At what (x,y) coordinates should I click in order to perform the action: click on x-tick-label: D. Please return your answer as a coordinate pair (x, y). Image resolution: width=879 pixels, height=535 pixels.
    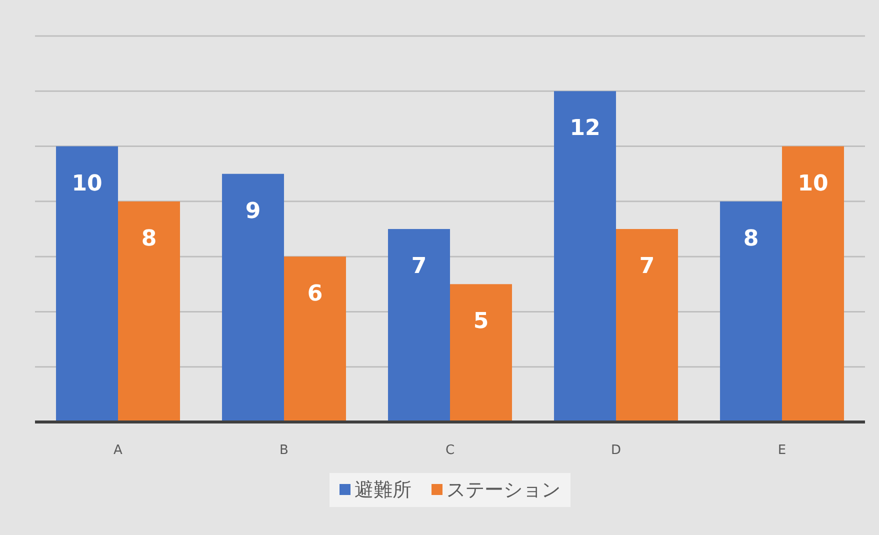
    Looking at the image, I should click on (616, 450).